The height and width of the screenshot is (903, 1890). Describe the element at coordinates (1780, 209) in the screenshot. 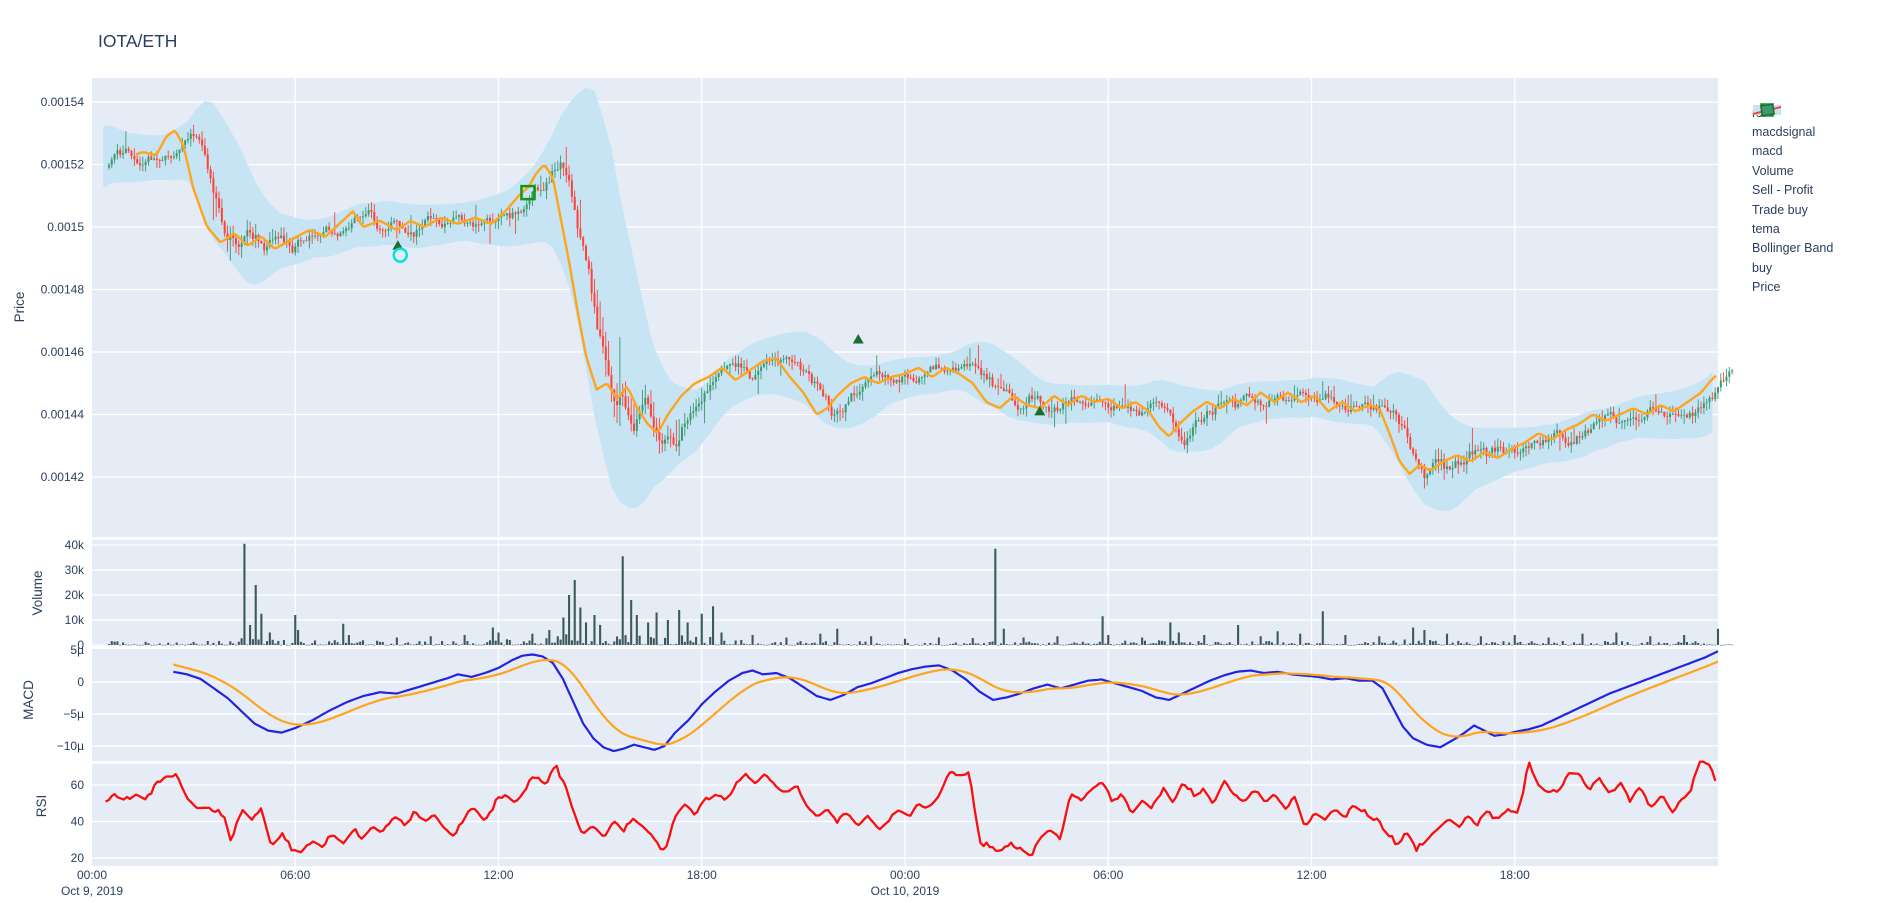

I see `legend-item-label: Trade buy` at that location.